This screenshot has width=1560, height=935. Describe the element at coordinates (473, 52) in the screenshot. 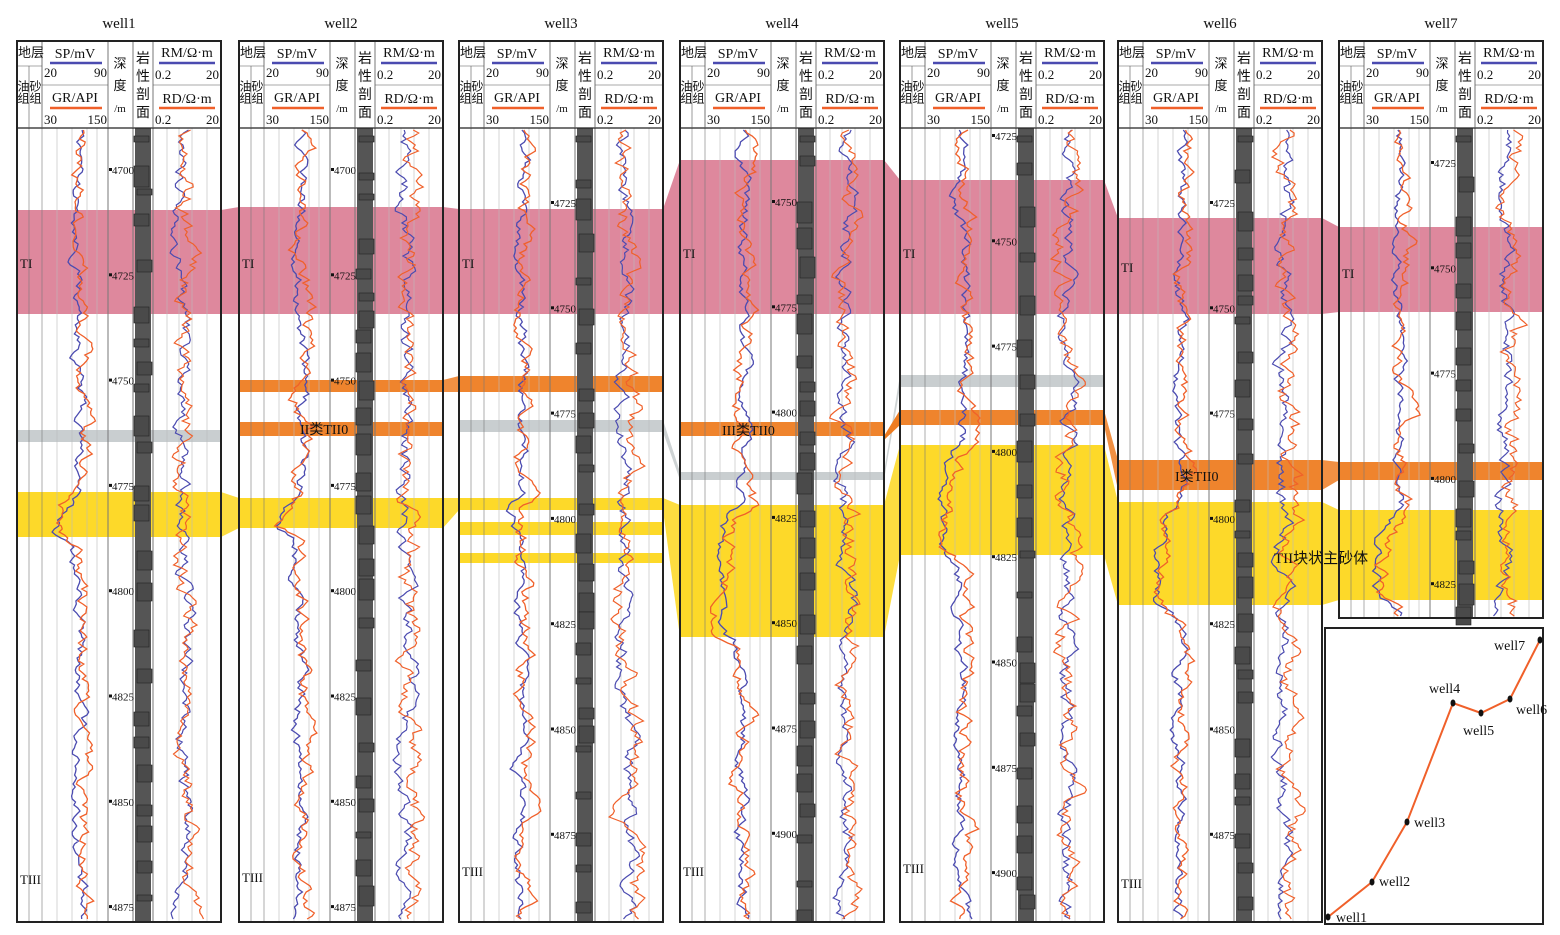

I see `strata-label: 地层` at that location.